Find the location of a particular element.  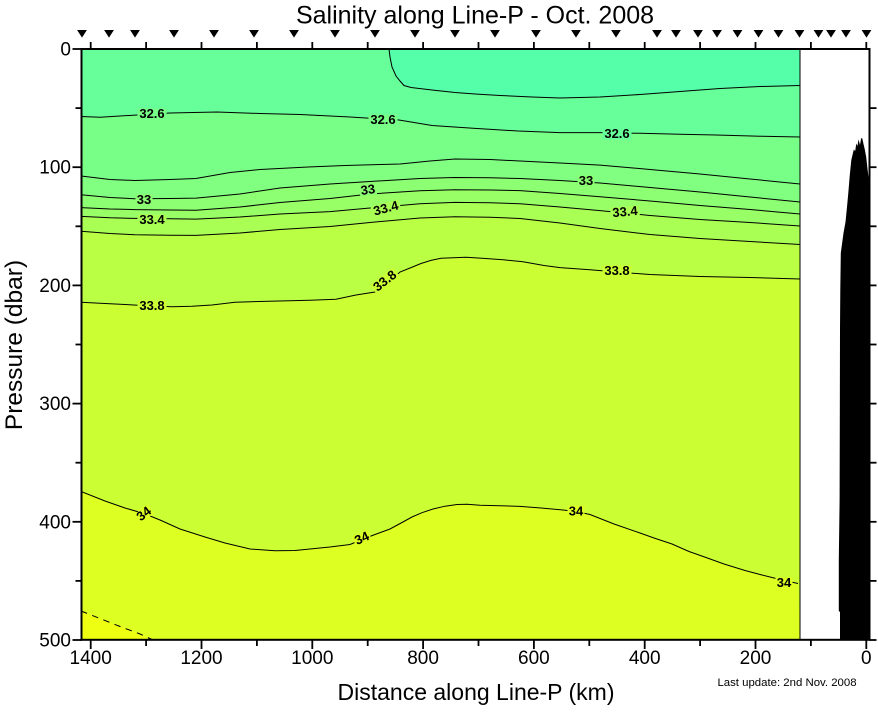

svg-text: Pressure (dbar) is located at coordinates (14, 345).